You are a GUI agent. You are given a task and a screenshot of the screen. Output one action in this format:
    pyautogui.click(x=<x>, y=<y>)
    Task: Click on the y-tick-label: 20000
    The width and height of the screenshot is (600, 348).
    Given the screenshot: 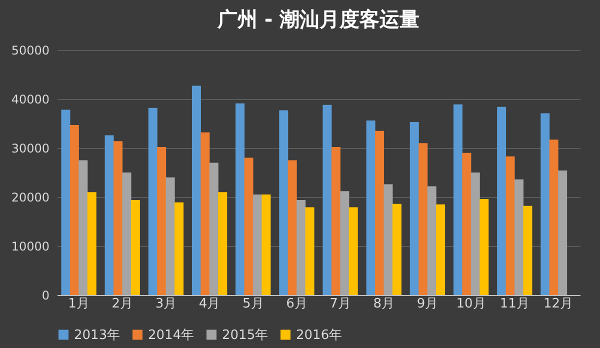 What is the action you would take?
    pyautogui.click(x=30, y=197)
    